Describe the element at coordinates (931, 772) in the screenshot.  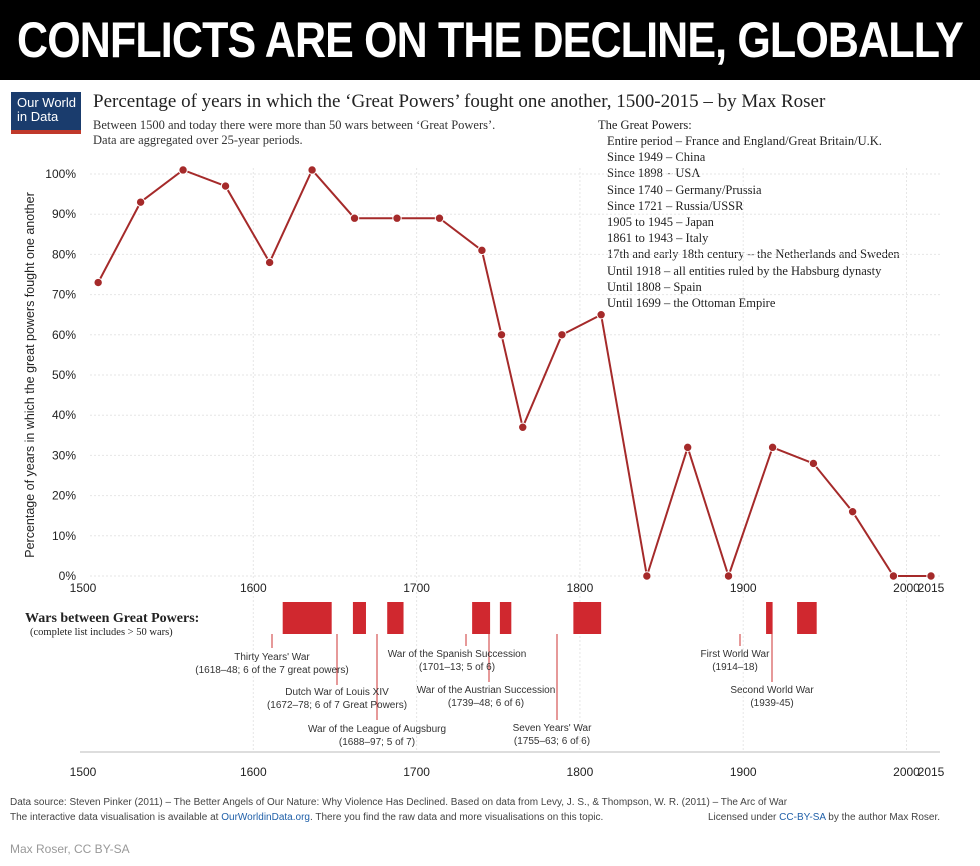
I see `timeline-tick-label: 2015` at that location.